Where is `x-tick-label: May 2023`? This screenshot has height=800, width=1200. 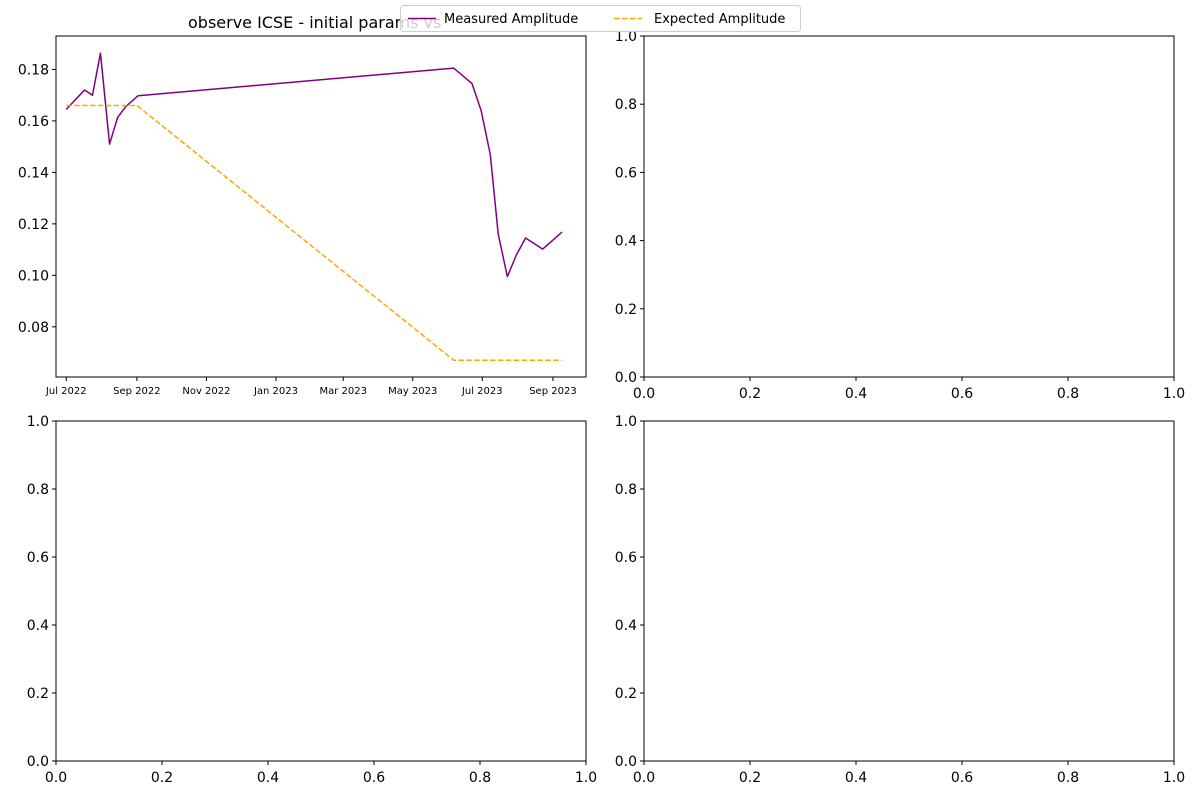
x-tick-label: May 2023 is located at coordinates (412, 391).